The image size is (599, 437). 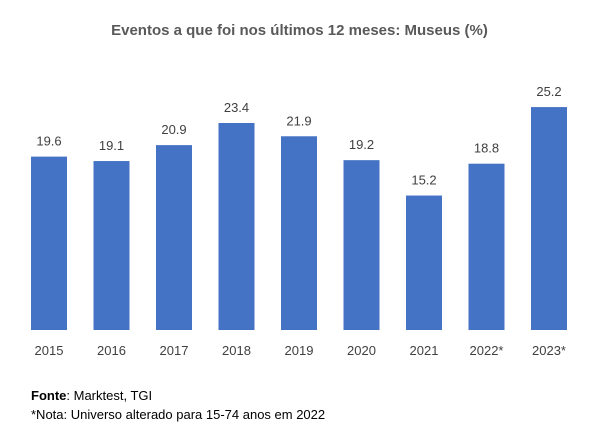 I want to click on data-label-2022*: 18.8, so click(x=486, y=148).